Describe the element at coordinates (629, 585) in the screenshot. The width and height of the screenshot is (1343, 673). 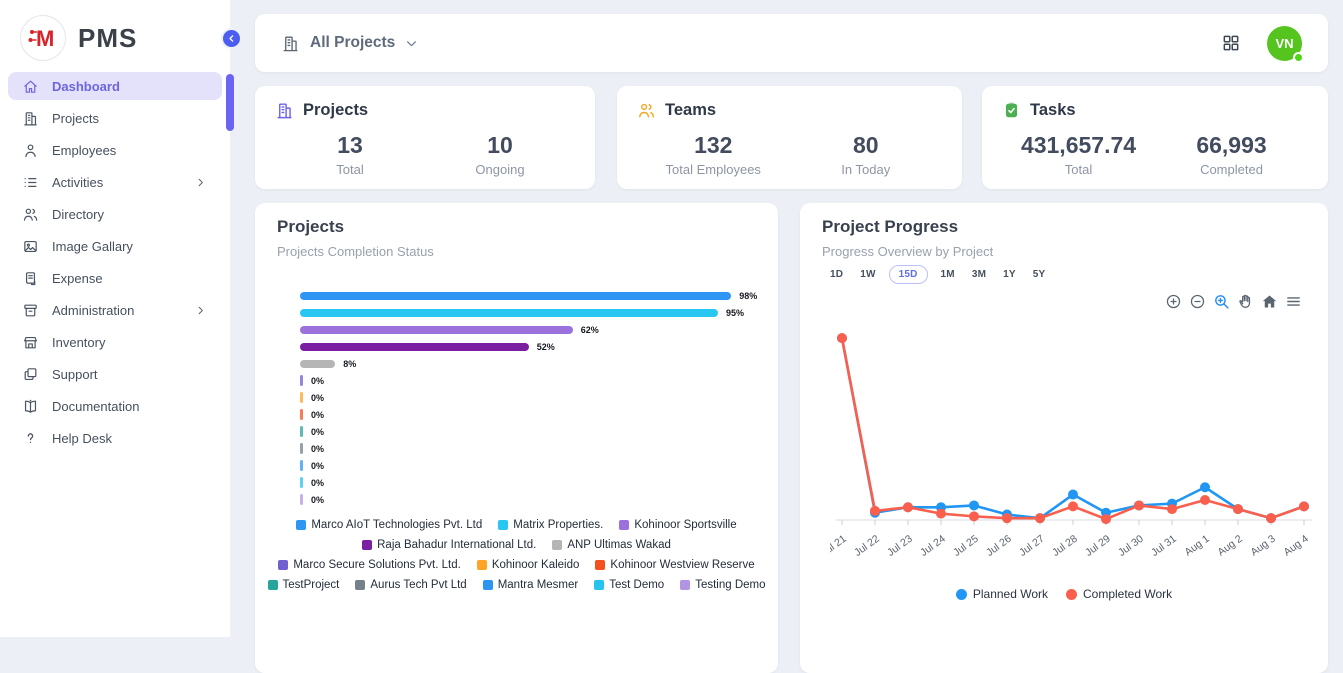
I see `legend-item: Test Demo` at that location.